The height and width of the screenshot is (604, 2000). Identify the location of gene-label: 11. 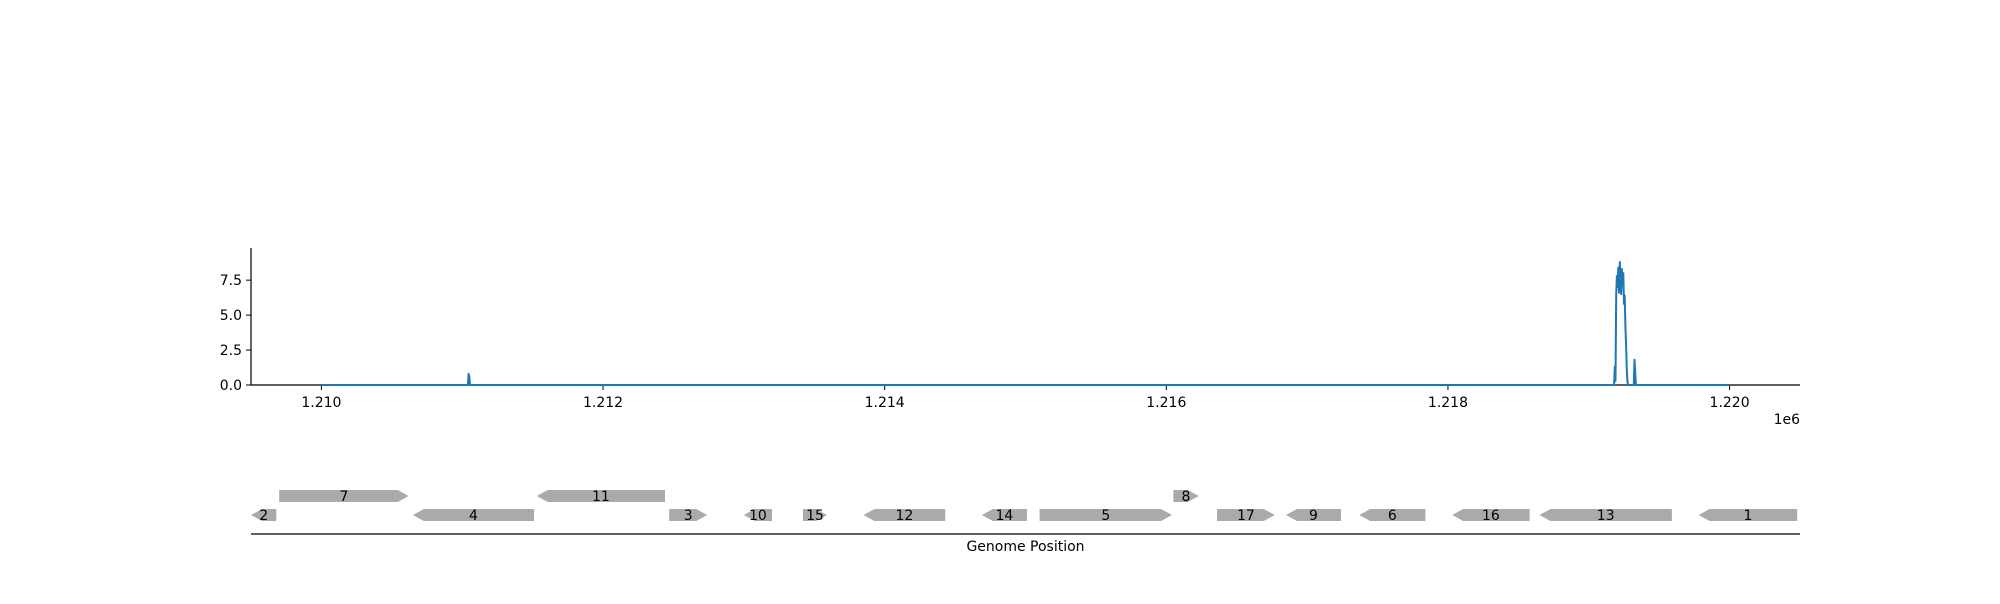
(601, 497).